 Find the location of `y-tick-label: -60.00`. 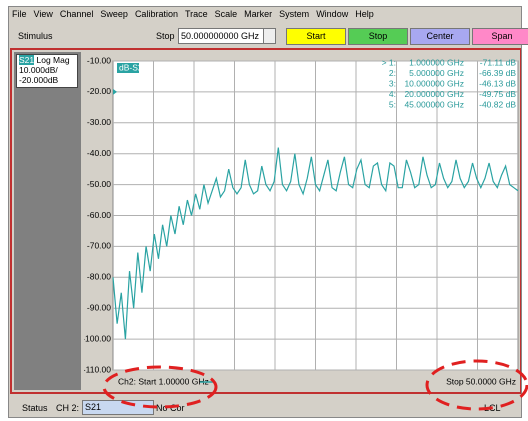

y-tick-label: -60.00 is located at coordinates (99, 215).